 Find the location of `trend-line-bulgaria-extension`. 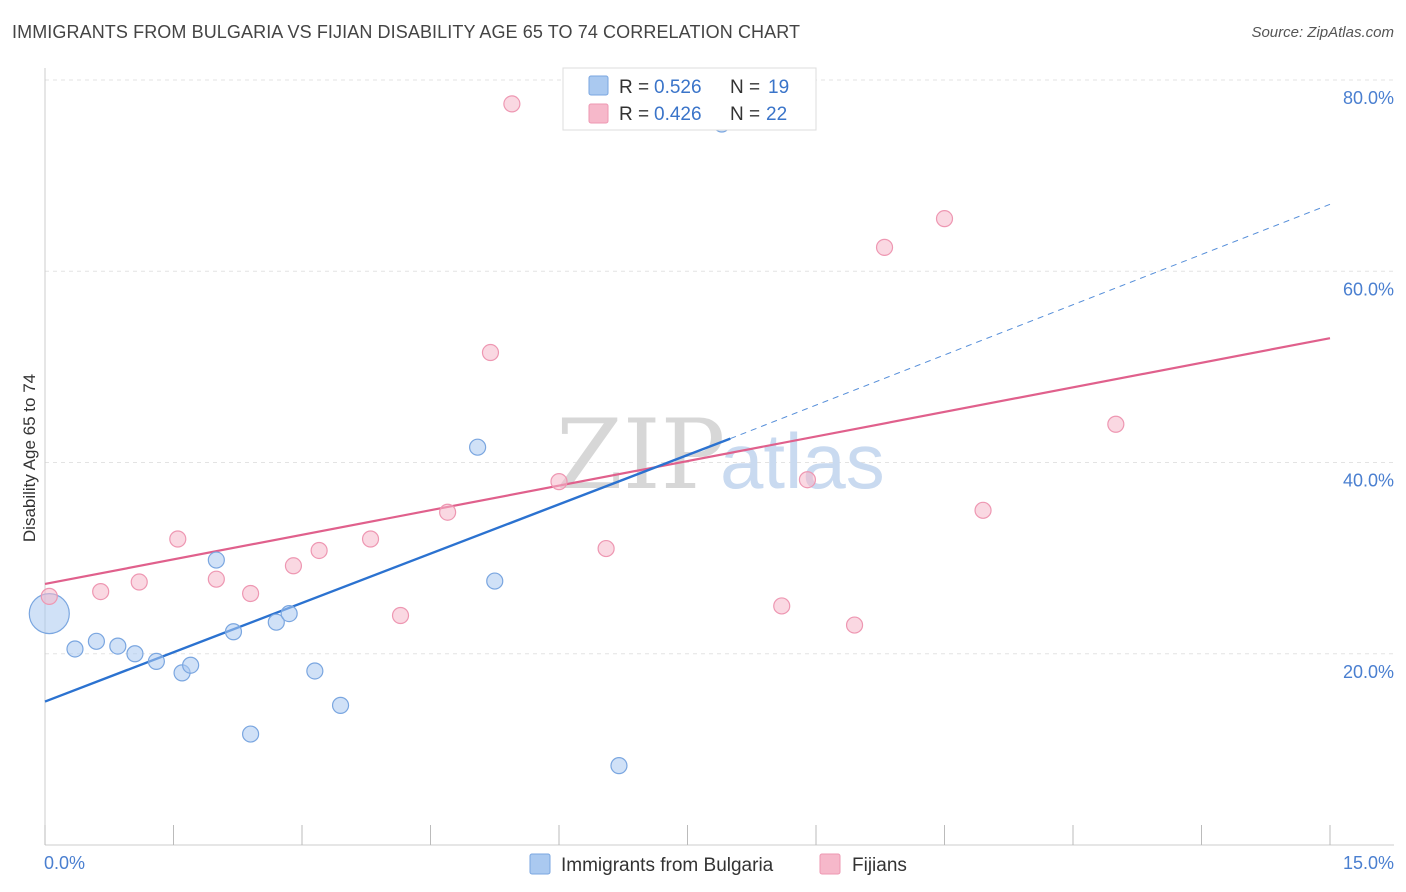

trend-line-bulgaria-extension is located at coordinates (1030, 321).